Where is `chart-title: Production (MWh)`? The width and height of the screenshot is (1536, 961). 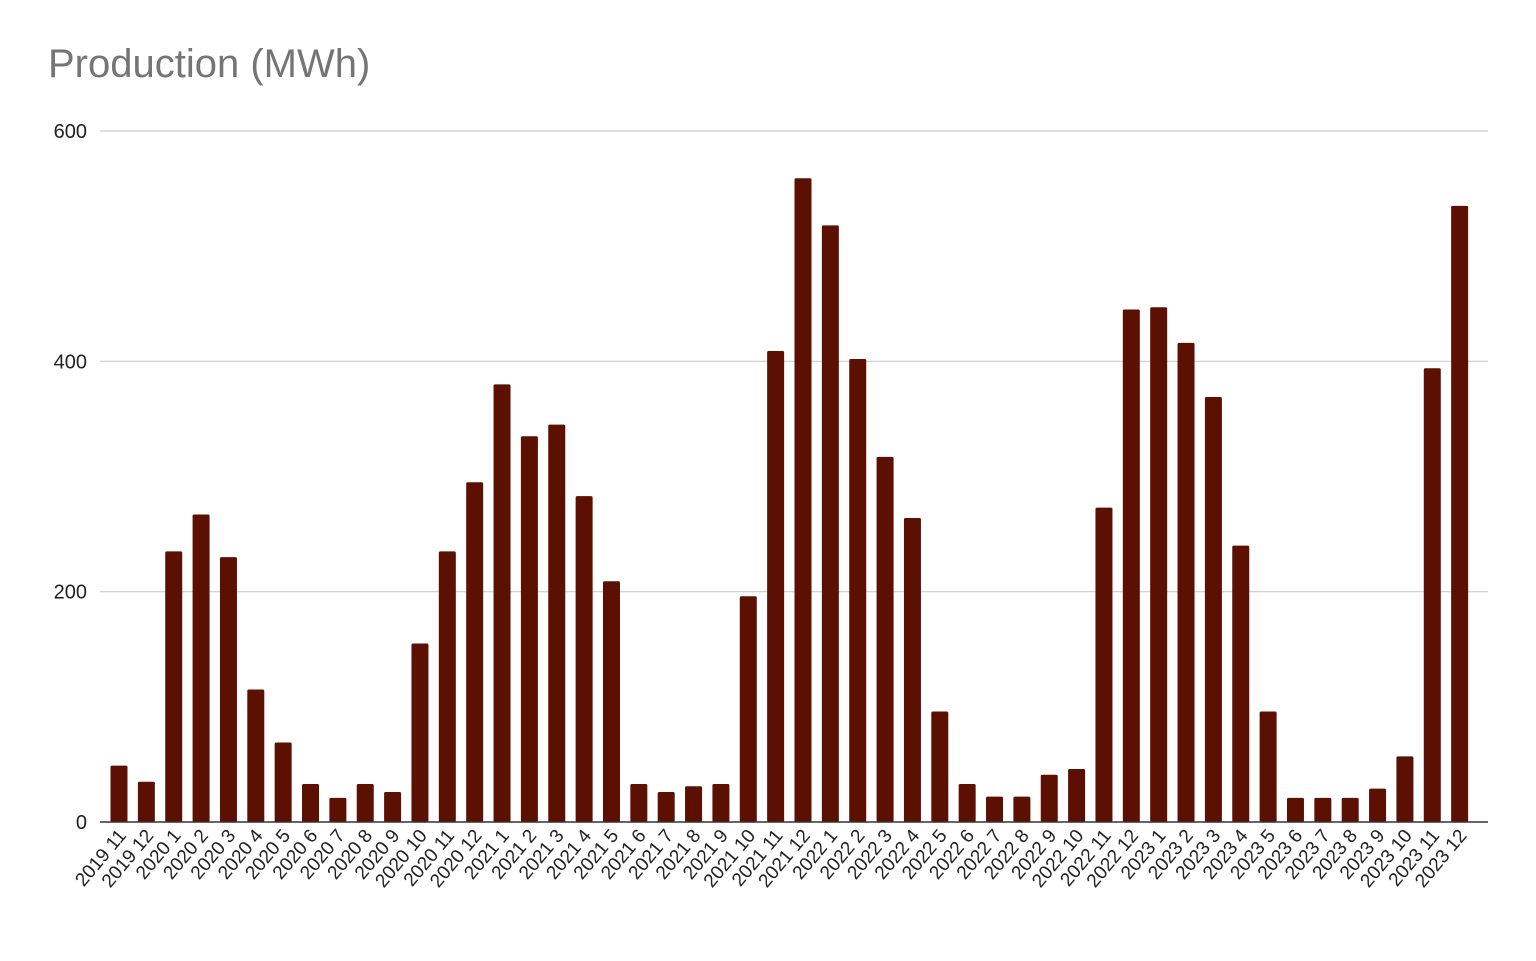
chart-title: Production (MWh) is located at coordinates (209, 64).